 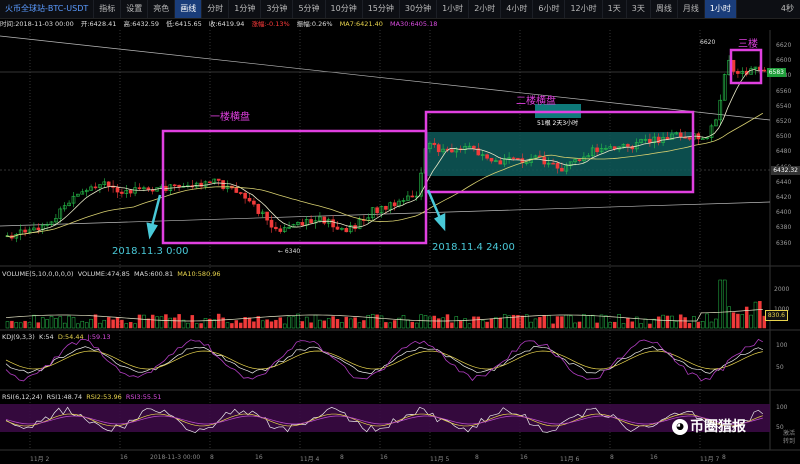 I want to click on interval-tab: 分时, so click(x=216, y=9).